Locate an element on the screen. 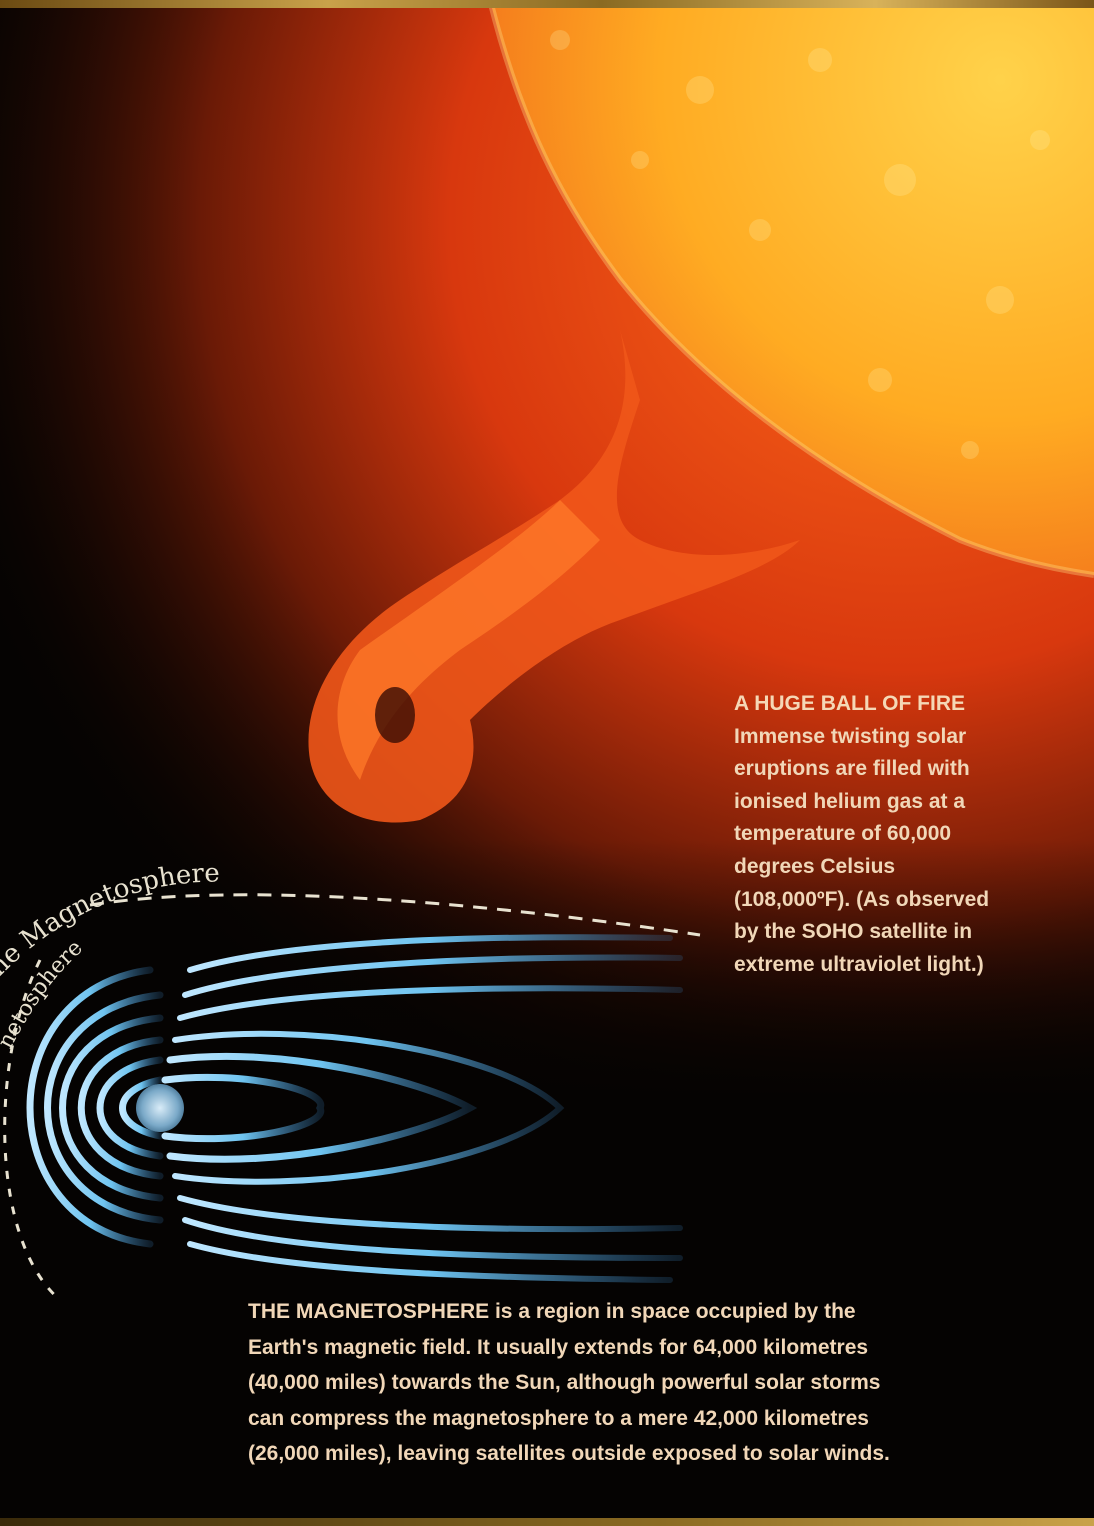 This screenshot has width=1094, height=1526. top-gold-border is located at coordinates (547, 4).